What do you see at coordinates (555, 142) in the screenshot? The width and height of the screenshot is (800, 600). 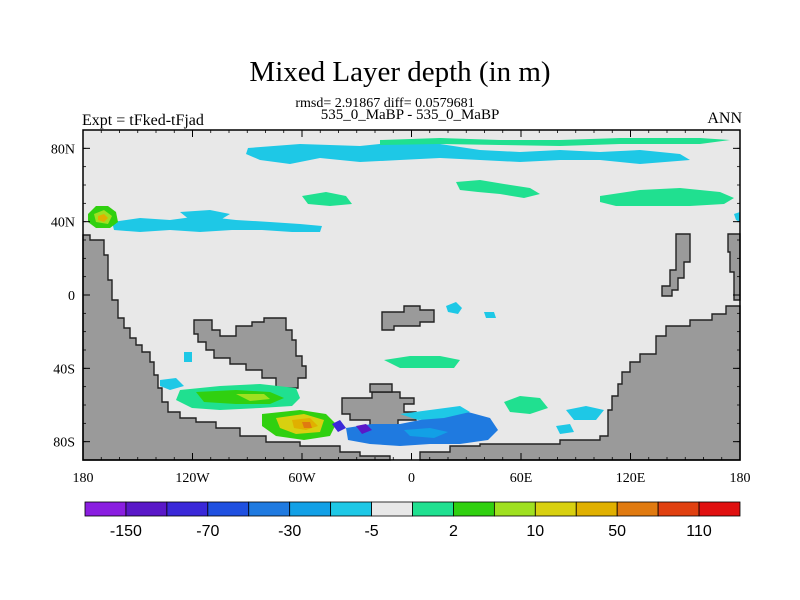 I see `arctic-positive-streak` at bounding box center [555, 142].